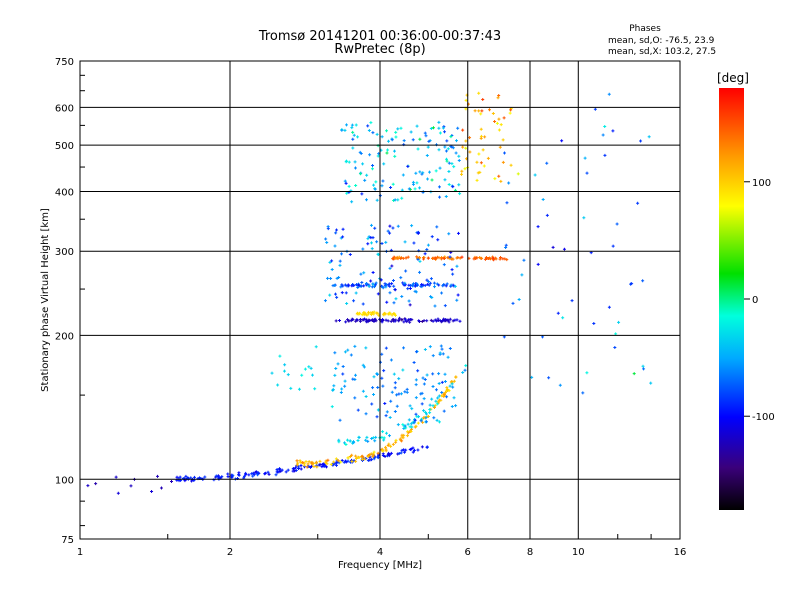  Describe the element at coordinates (64, 192) in the screenshot. I see `y-tick-label: 400` at that location.